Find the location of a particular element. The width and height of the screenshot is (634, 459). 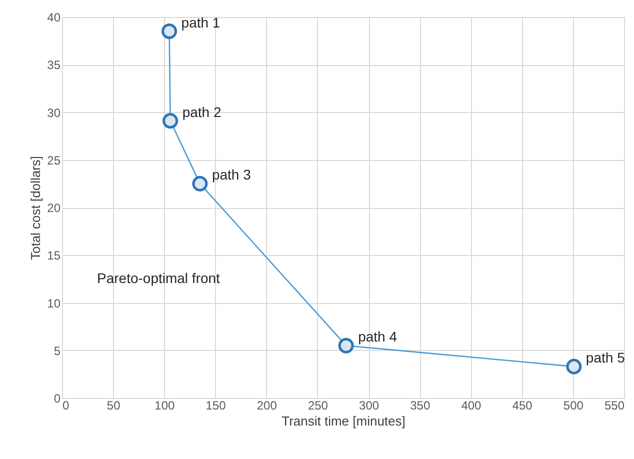

x-tick-label: 100 is located at coordinates (165, 405).